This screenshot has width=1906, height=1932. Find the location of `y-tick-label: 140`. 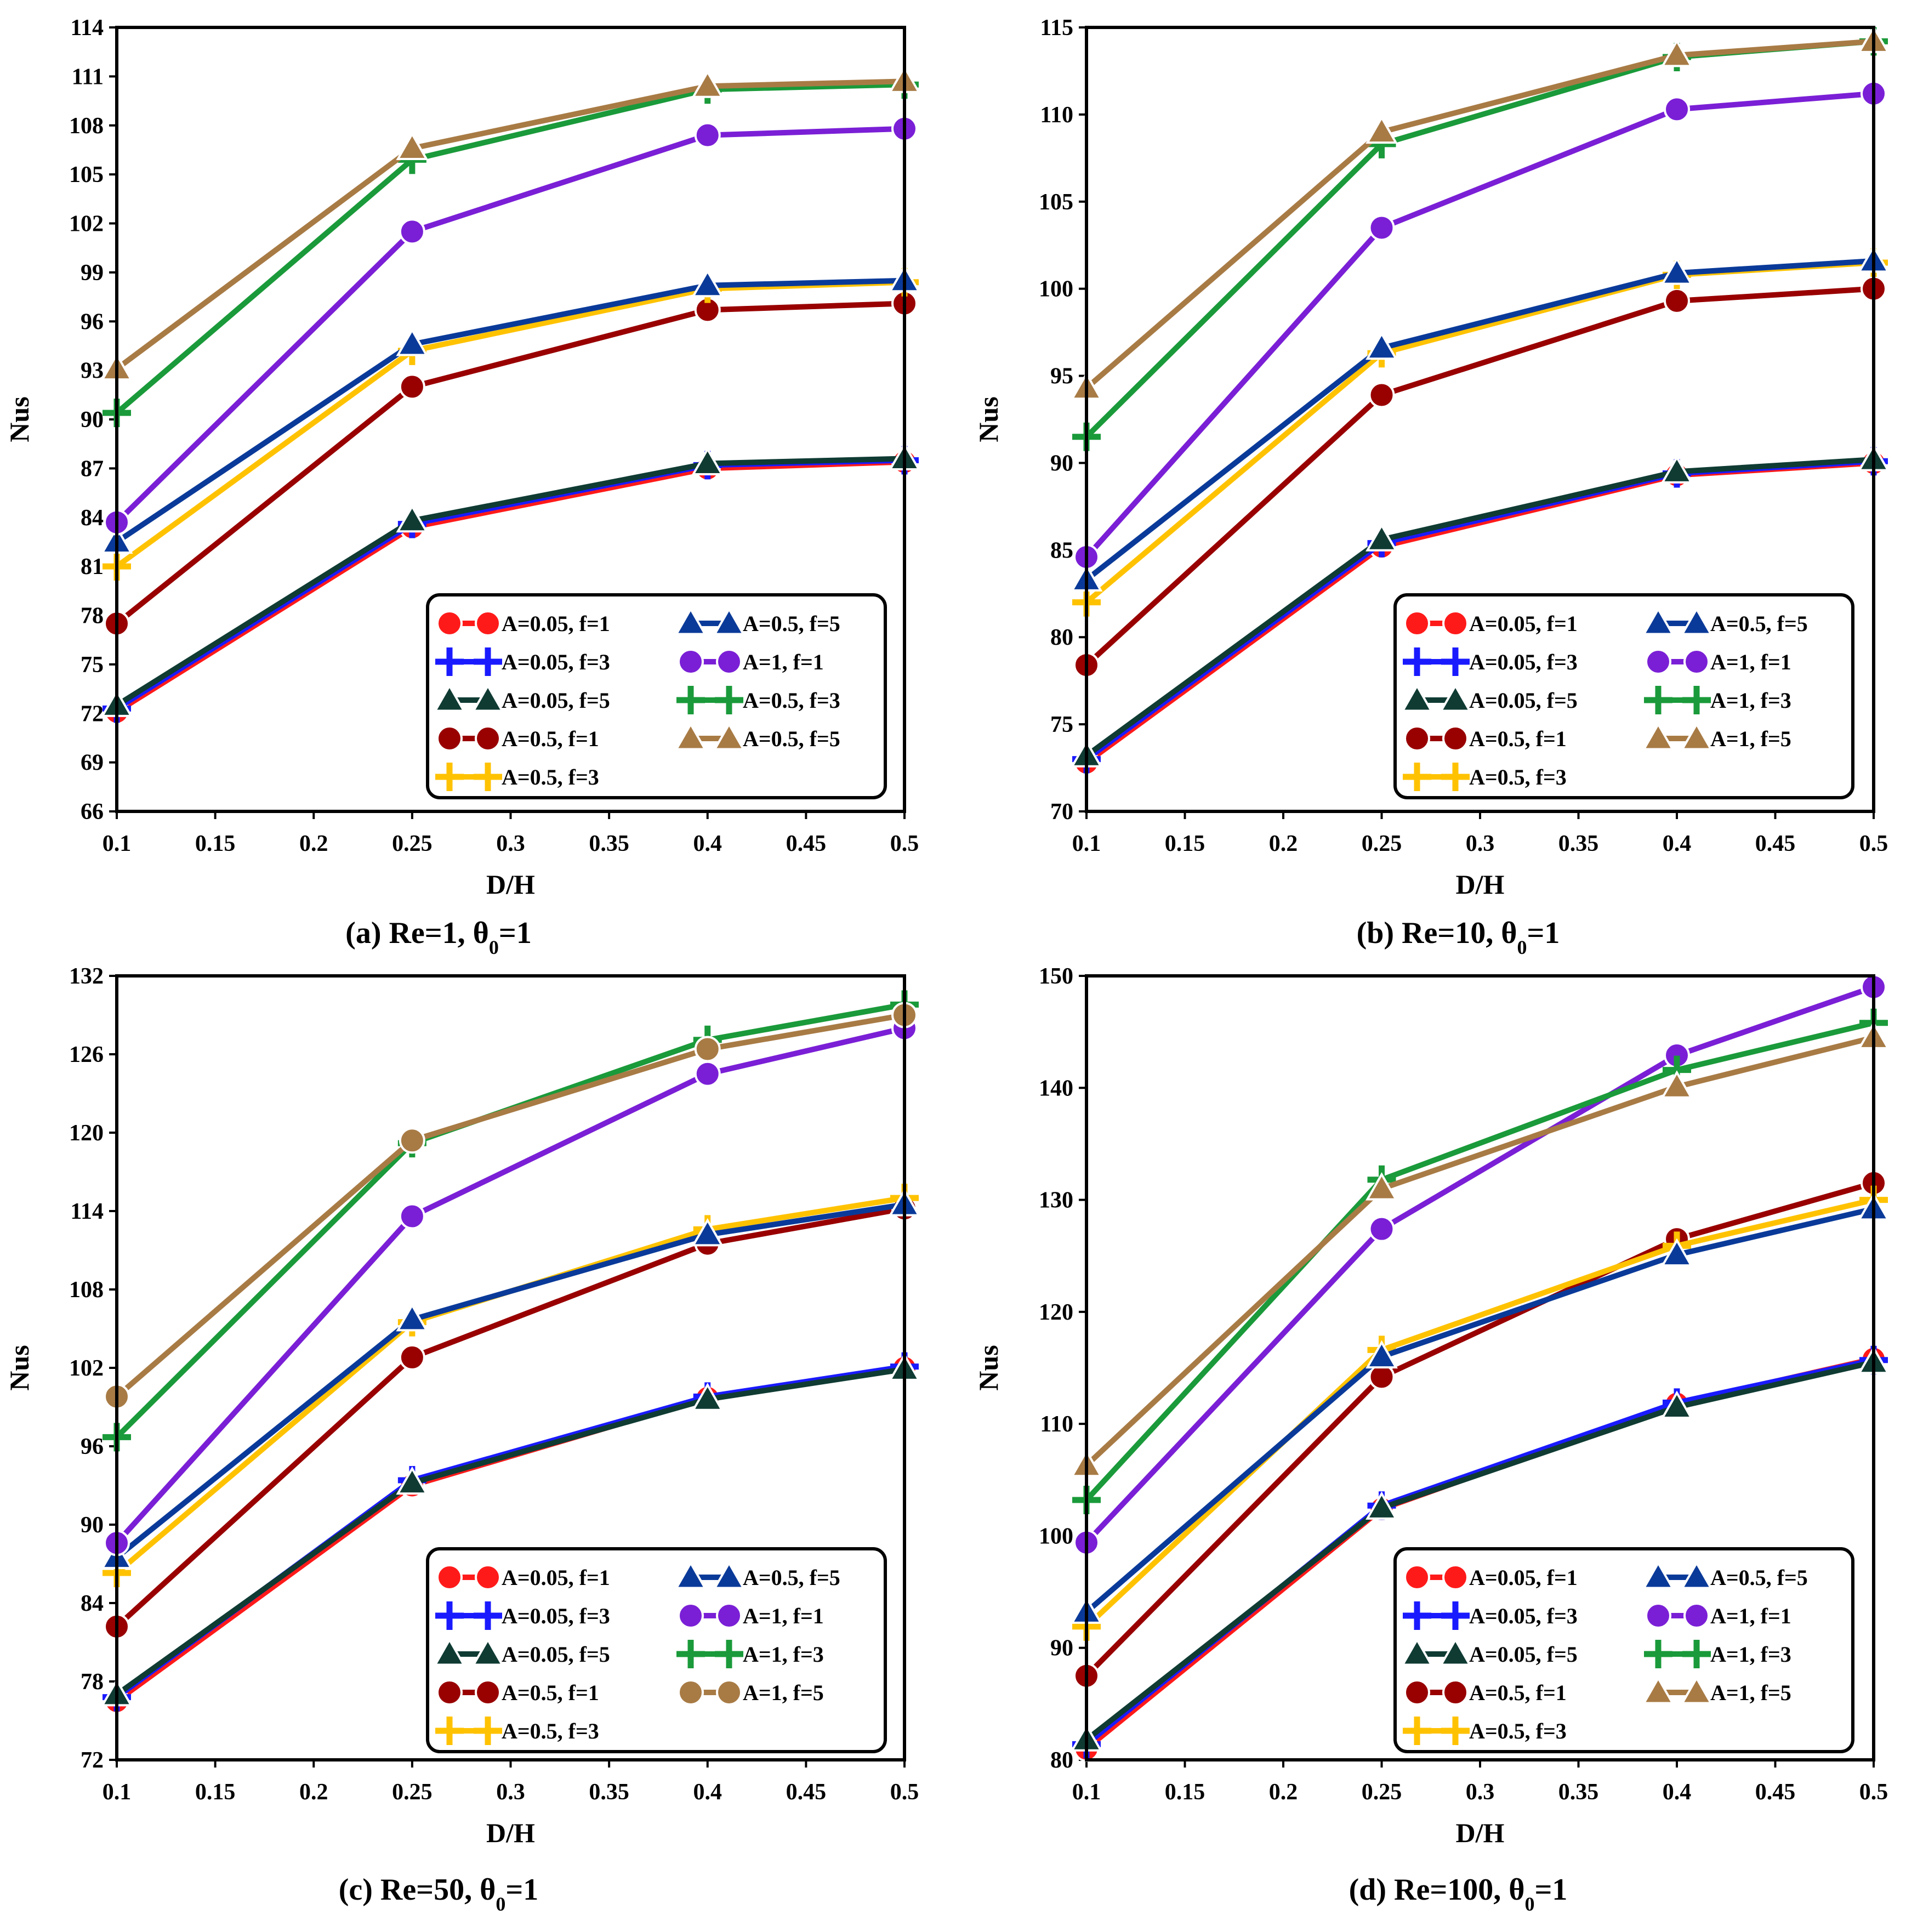

y-tick-label: 140 is located at coordinates (1056, 1088).